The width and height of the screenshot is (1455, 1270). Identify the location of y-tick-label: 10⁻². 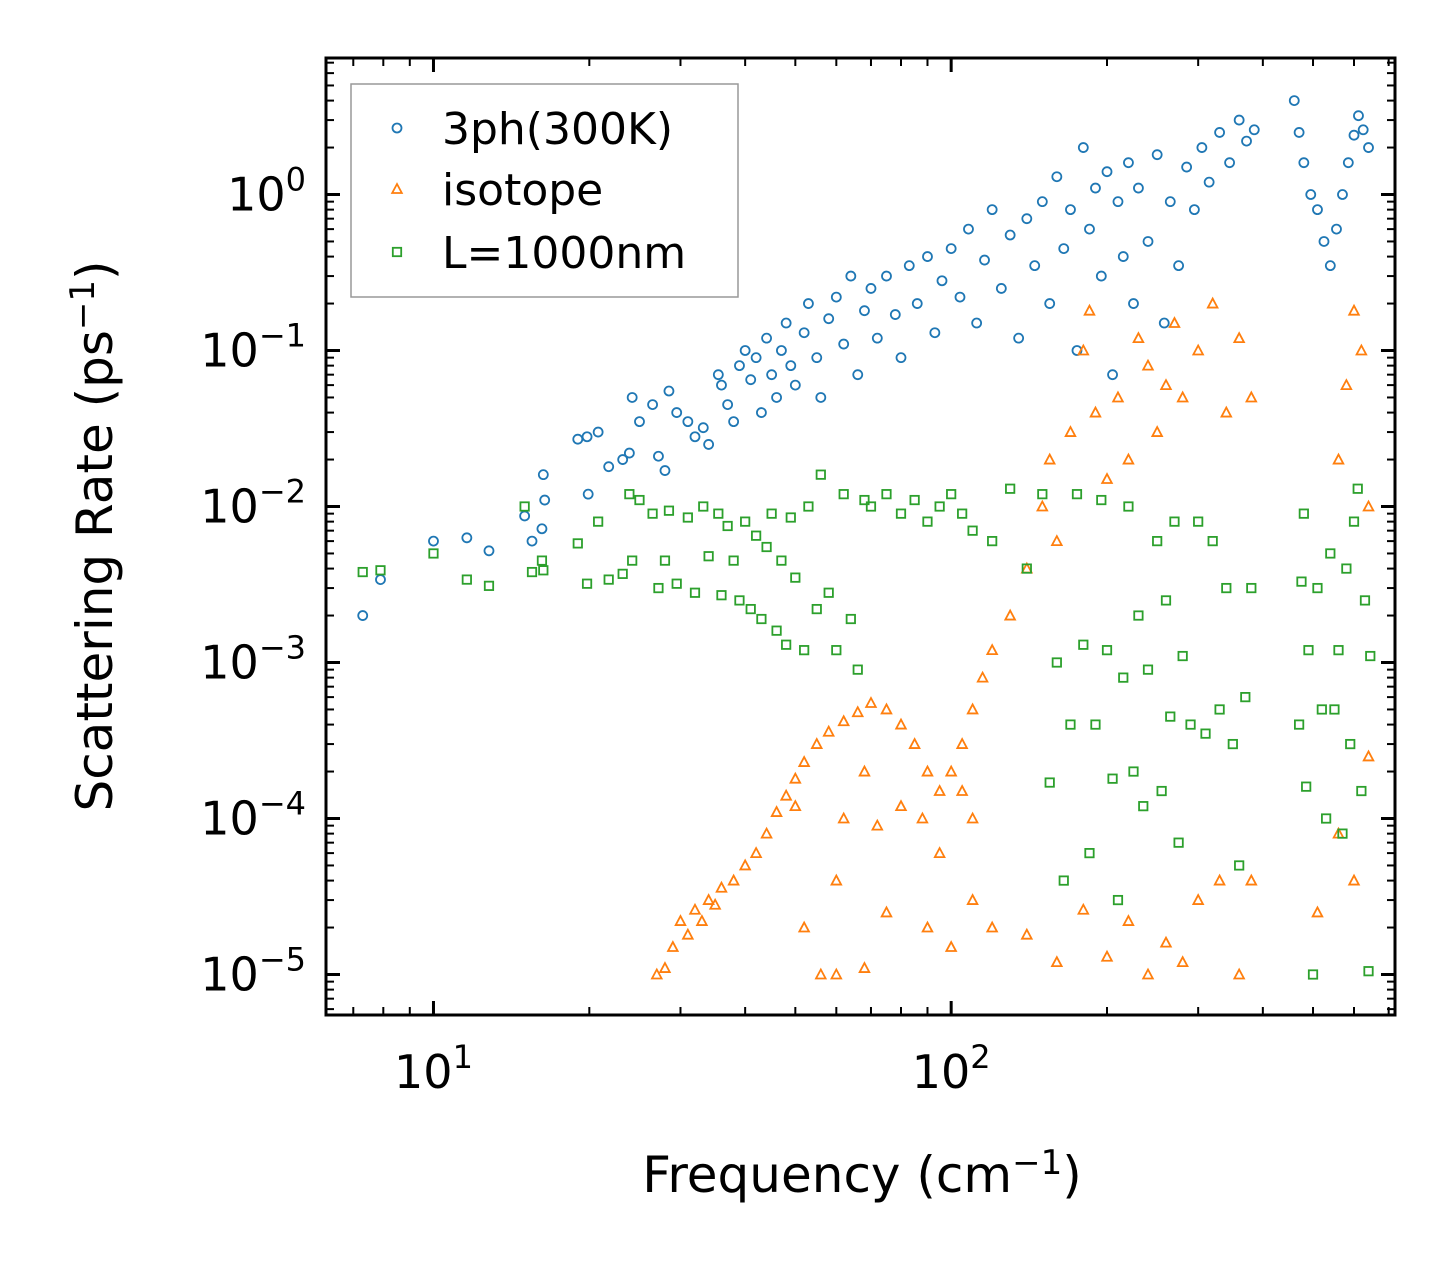
(253, 503).